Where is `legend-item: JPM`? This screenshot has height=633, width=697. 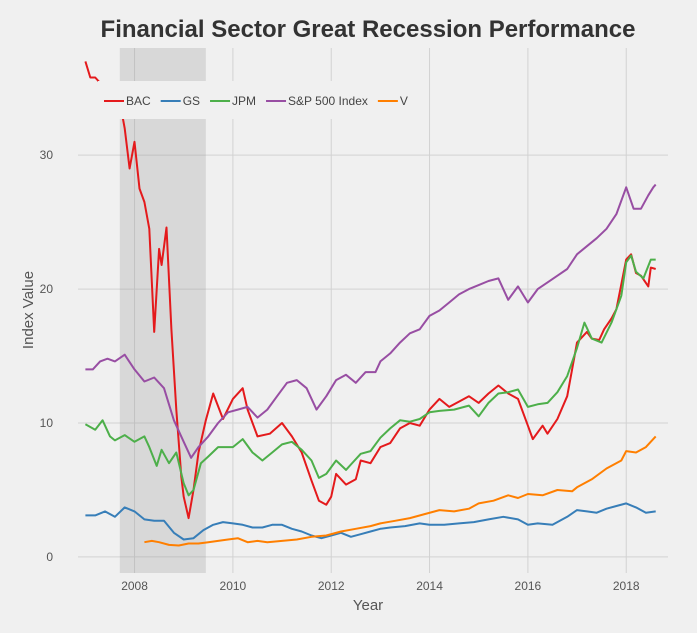 legend-item: JPM is located at coordinates (233, 101).